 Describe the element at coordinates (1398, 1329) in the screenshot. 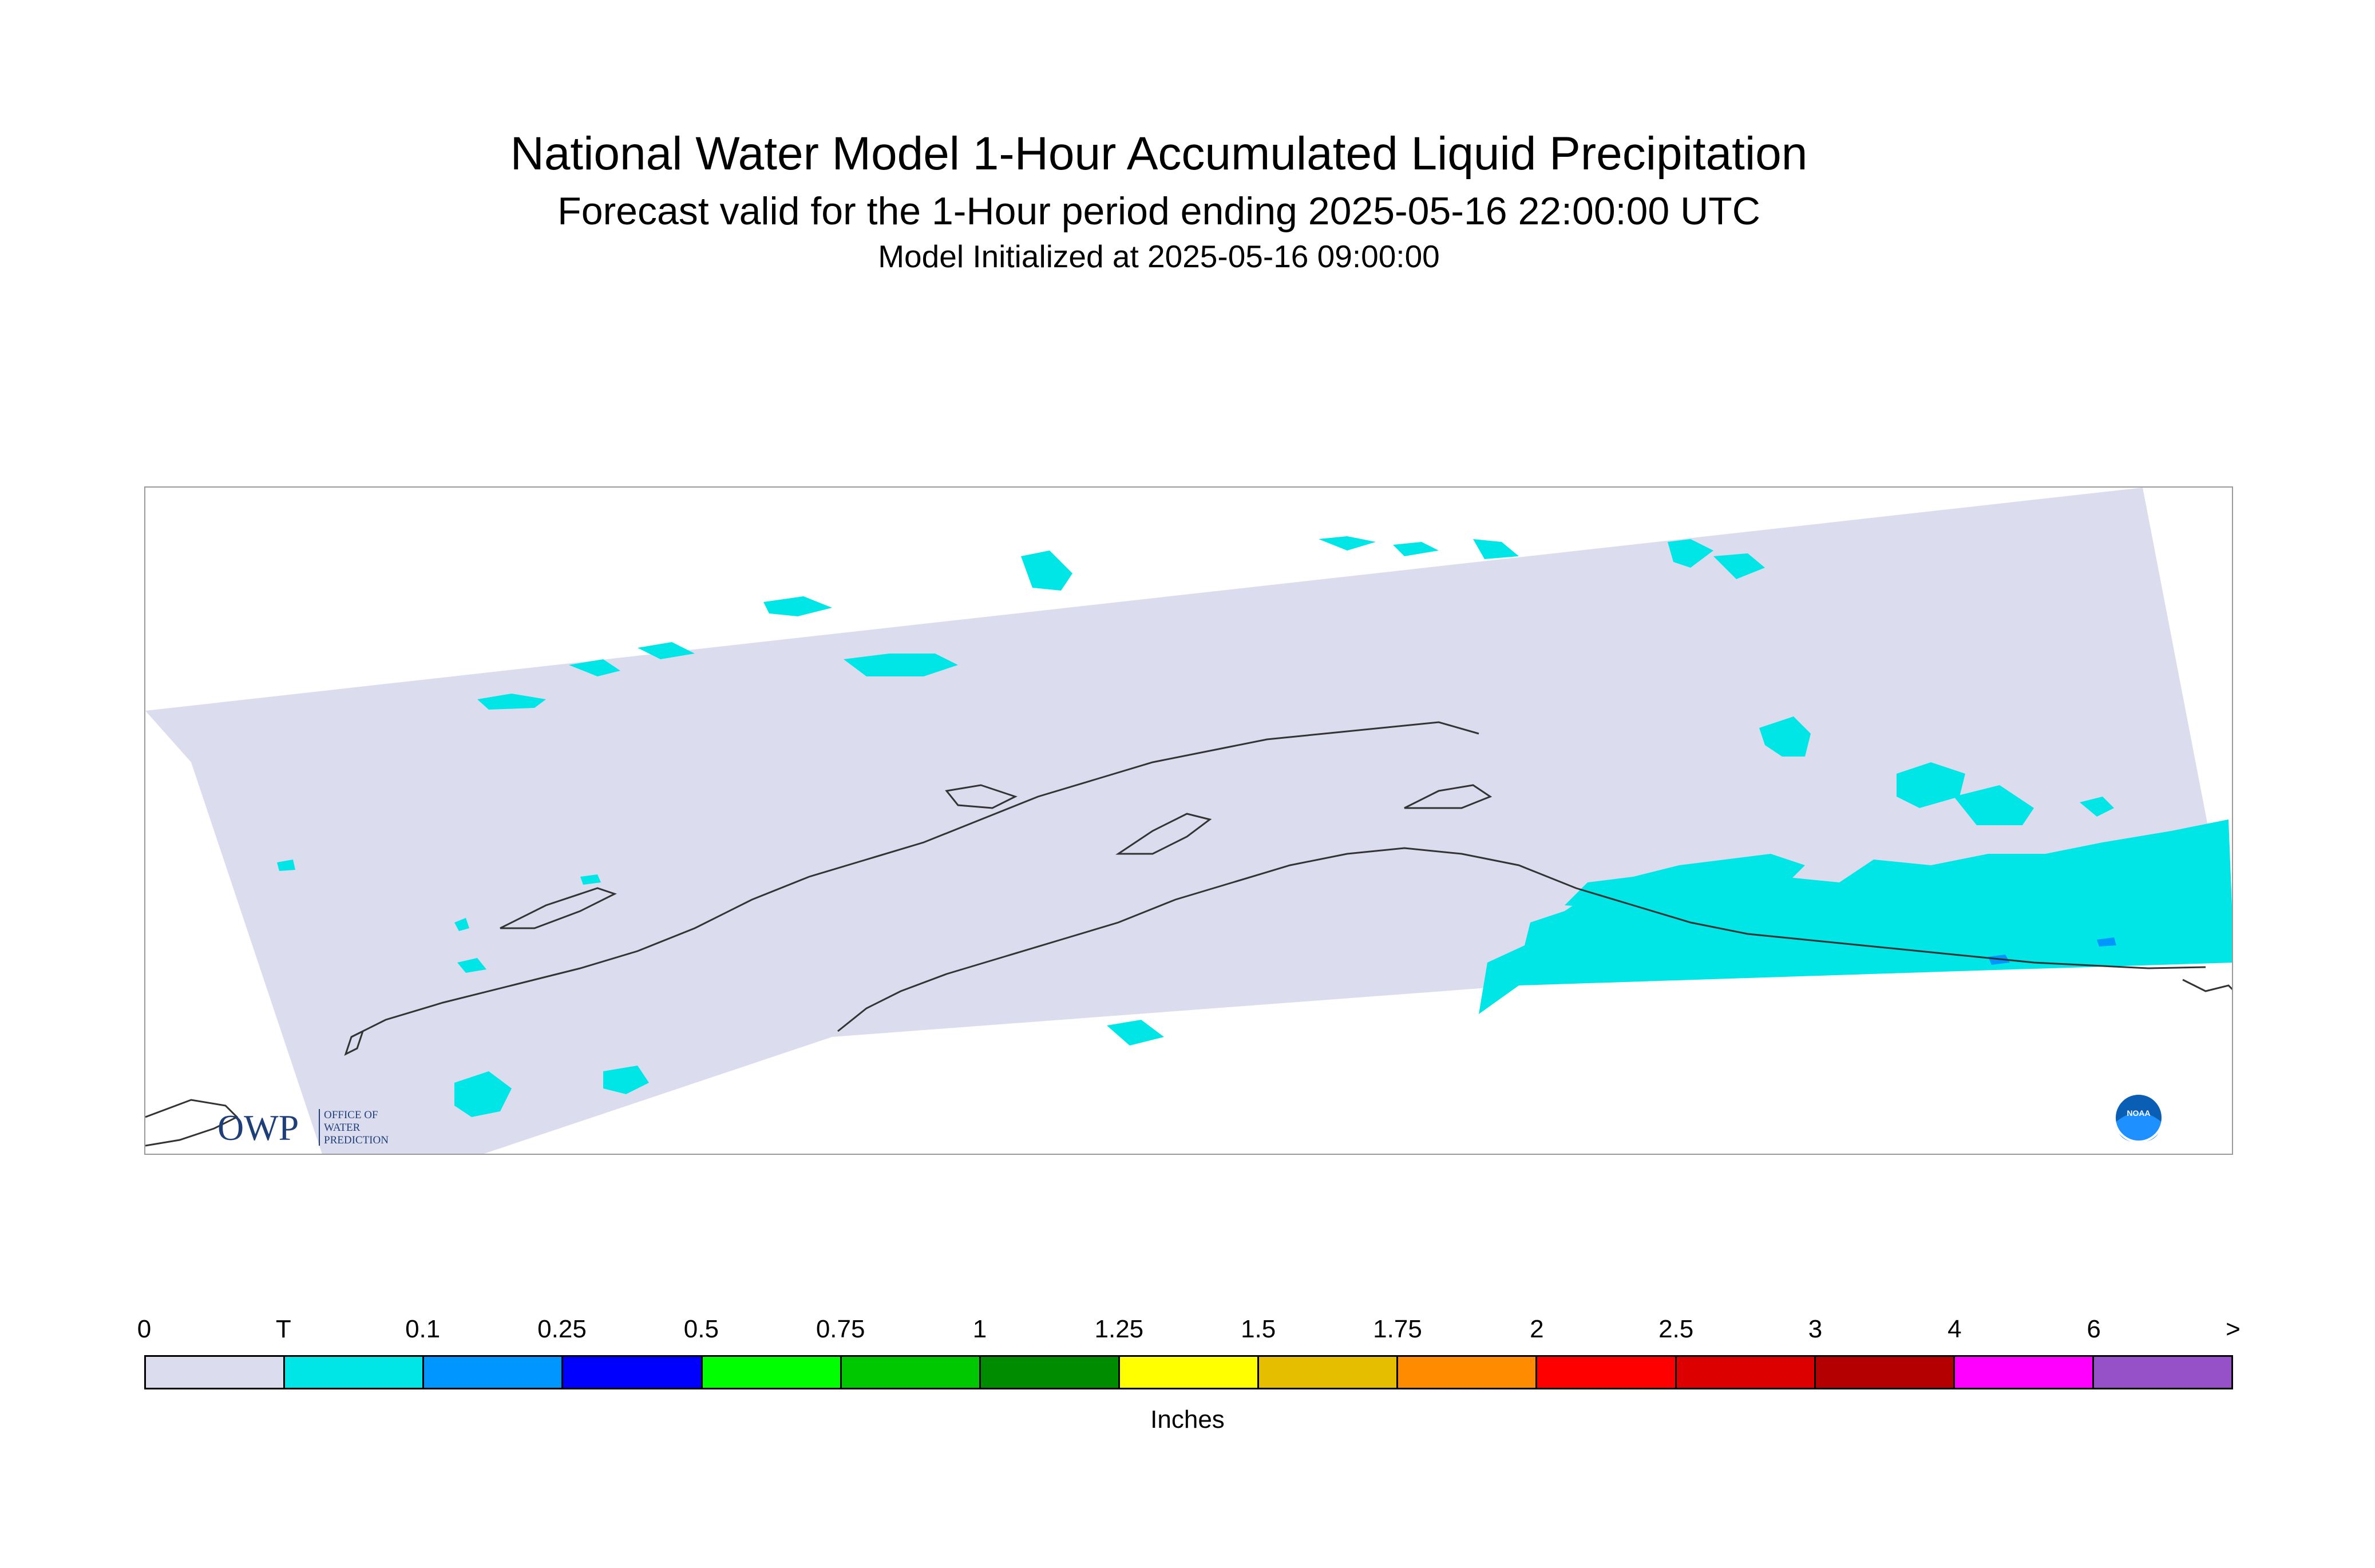

I see `legend-tick-label: 1.75` at that location.